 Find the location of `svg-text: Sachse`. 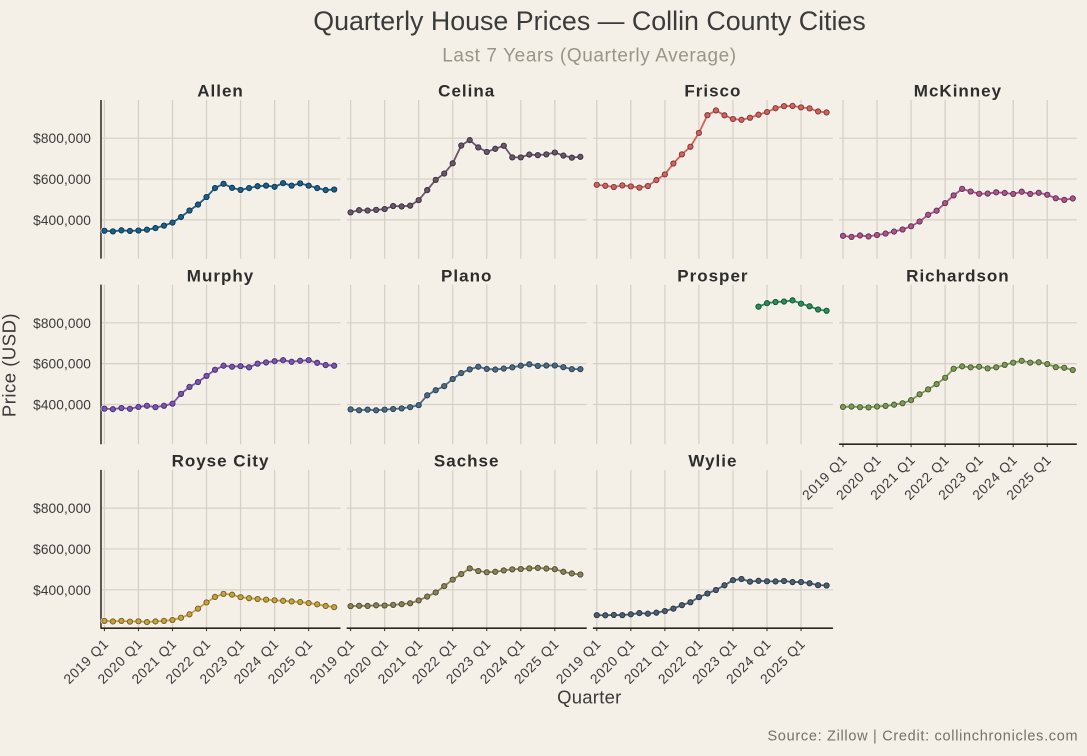

svg-text: Sachse is located at coordinates (467, 461).